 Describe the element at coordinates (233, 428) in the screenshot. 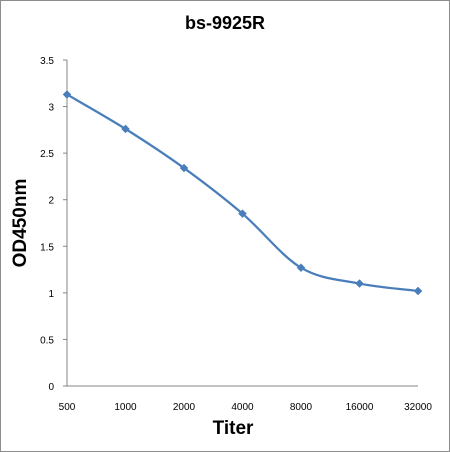

I see `x-axis-title: Titer` at that location.